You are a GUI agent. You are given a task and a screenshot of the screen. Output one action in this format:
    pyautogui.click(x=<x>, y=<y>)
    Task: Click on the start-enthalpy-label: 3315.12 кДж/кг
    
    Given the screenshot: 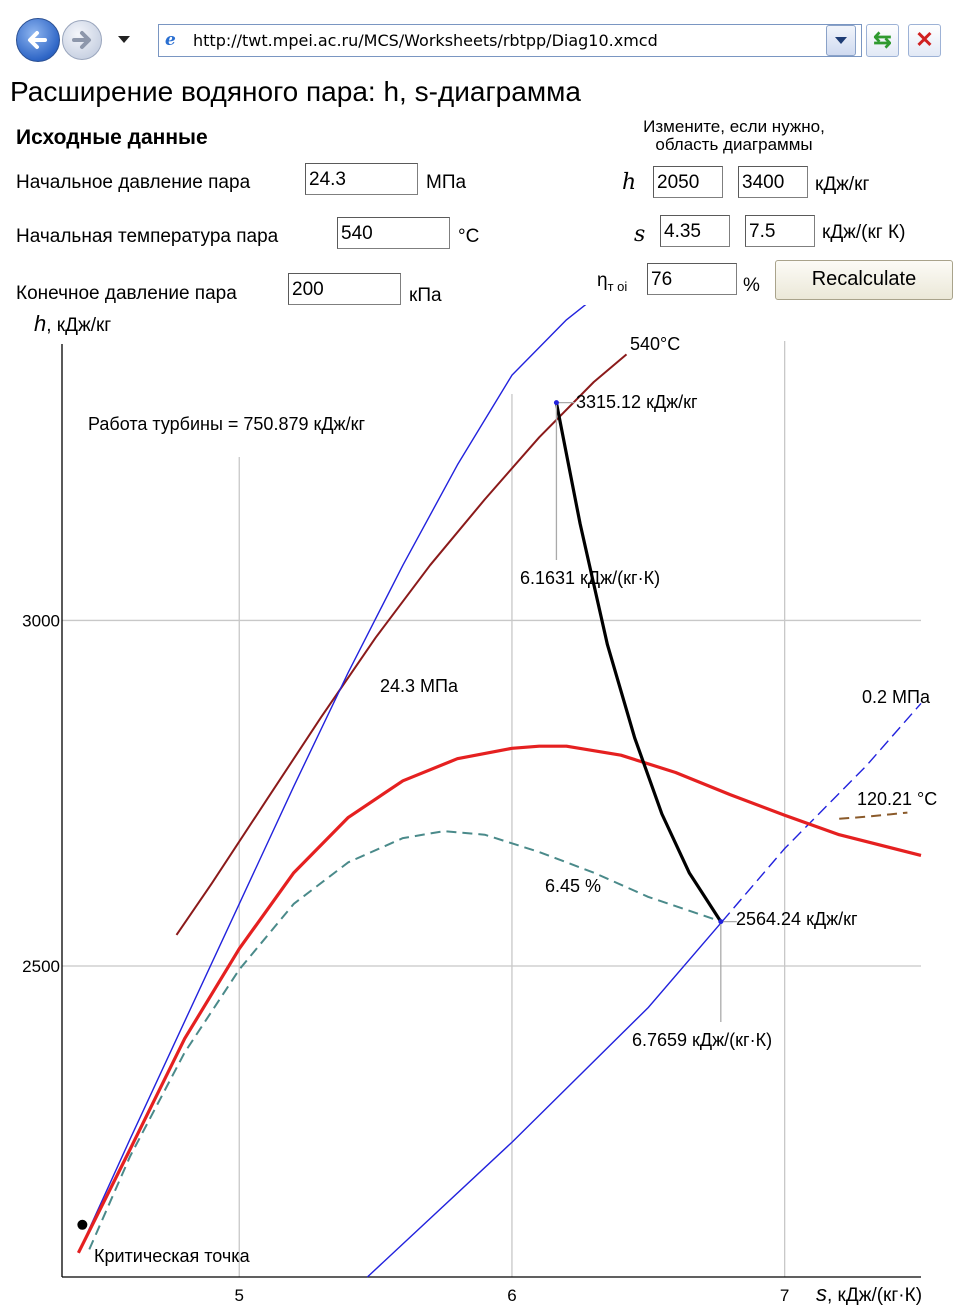 What is the action you would take?
    pyautogui.click(x=637, y=402)
    